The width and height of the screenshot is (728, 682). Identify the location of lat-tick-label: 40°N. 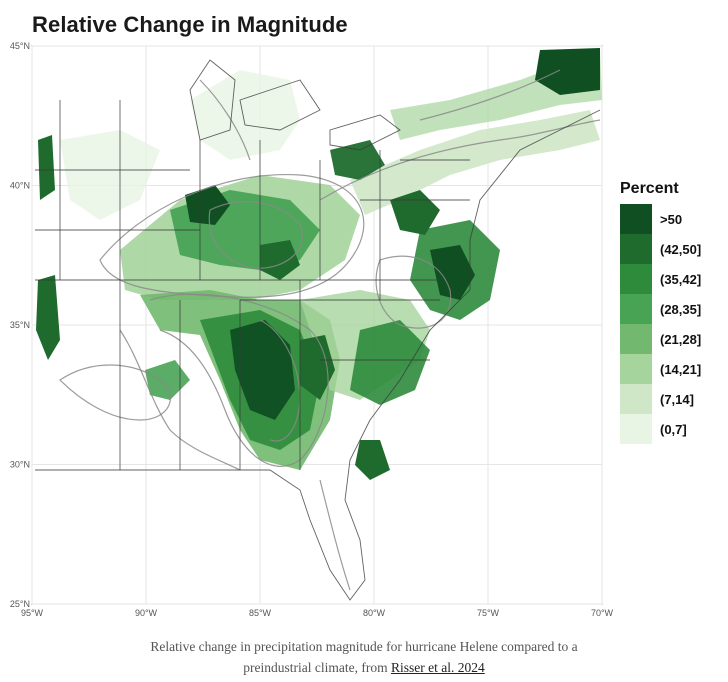
(20, 186).